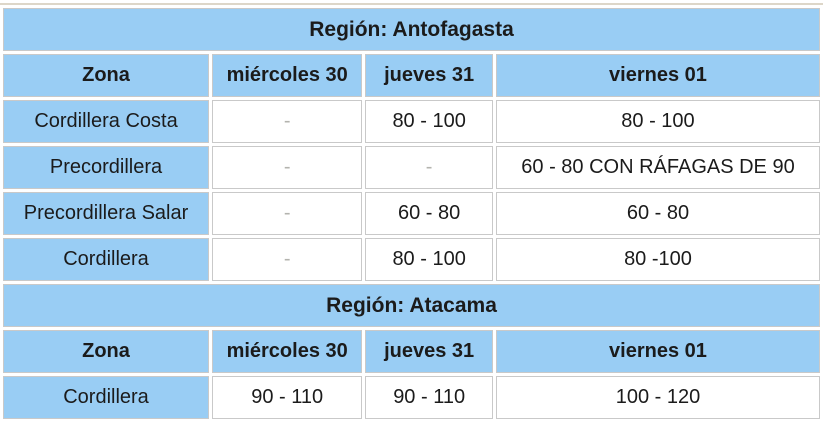 The width and height of the screenshot is (823, 423). I want to click on region-header-row-antofagasta: Región: Antofagasta, so click(411, 29).